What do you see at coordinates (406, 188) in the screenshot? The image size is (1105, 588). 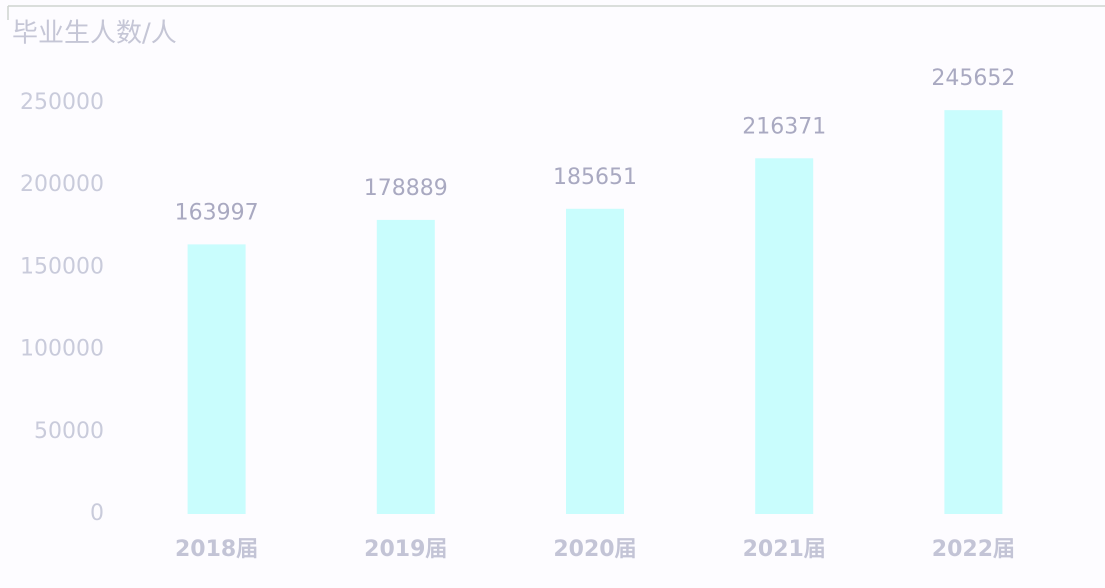 I see `value-label: 178889` at bounding box center [406, 188].